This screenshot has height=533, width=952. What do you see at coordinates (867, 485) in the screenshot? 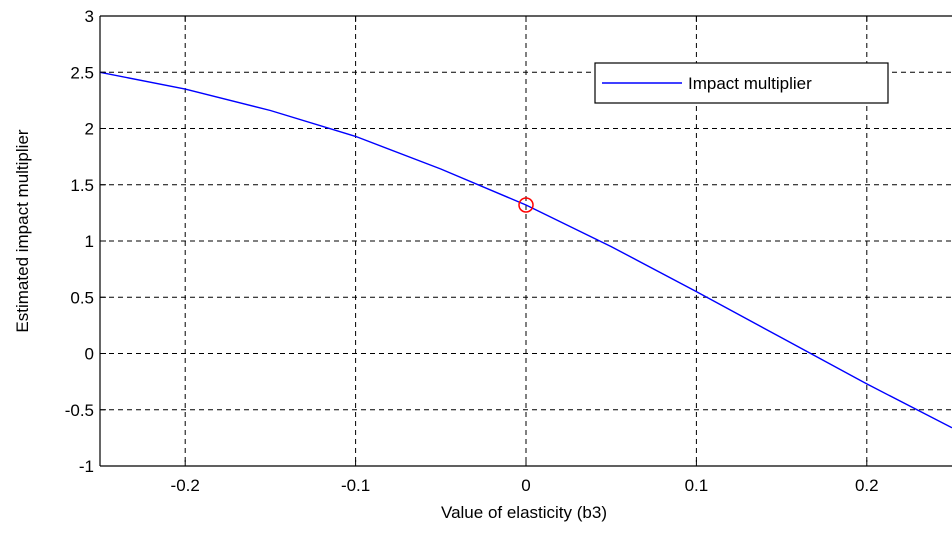
I see `x-tick-label: 0.2` at bounding box center [867, 485].